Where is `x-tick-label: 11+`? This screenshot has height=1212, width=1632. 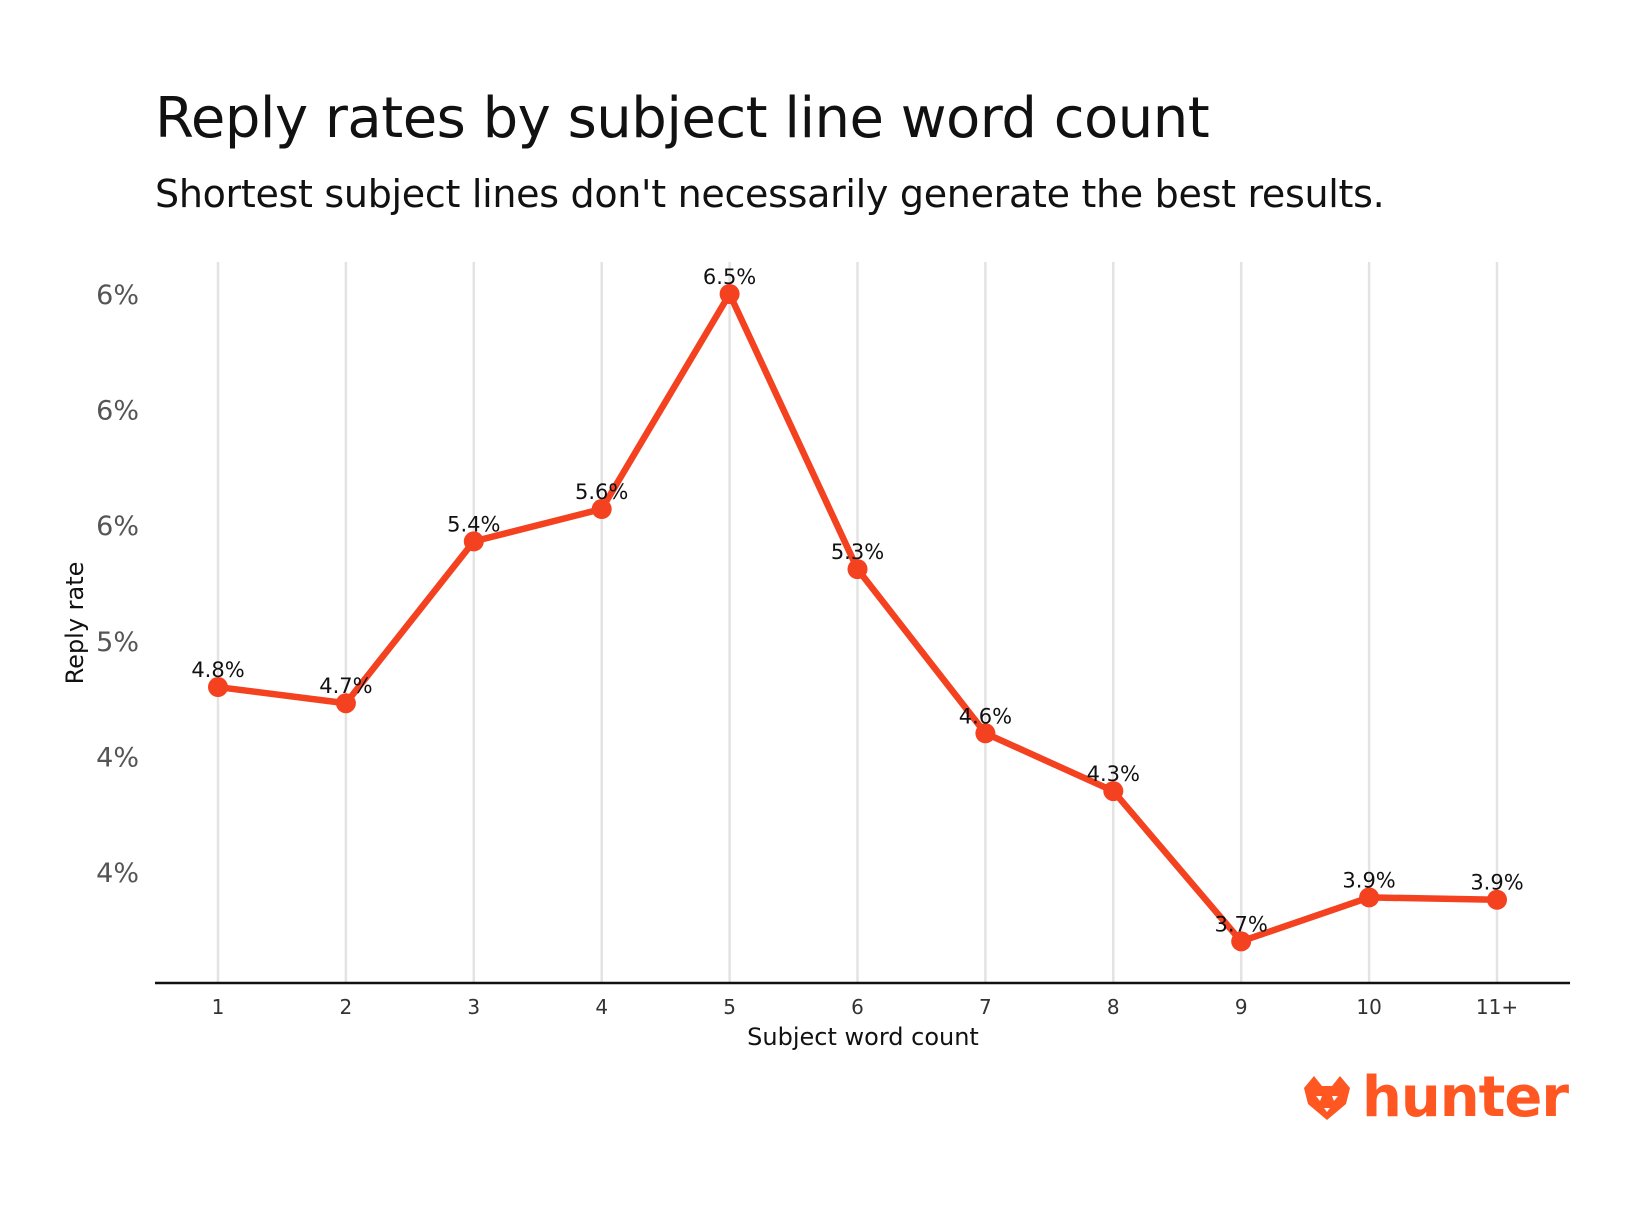
x-tick-label: 11+ is located at coordinates (1497, 1007).